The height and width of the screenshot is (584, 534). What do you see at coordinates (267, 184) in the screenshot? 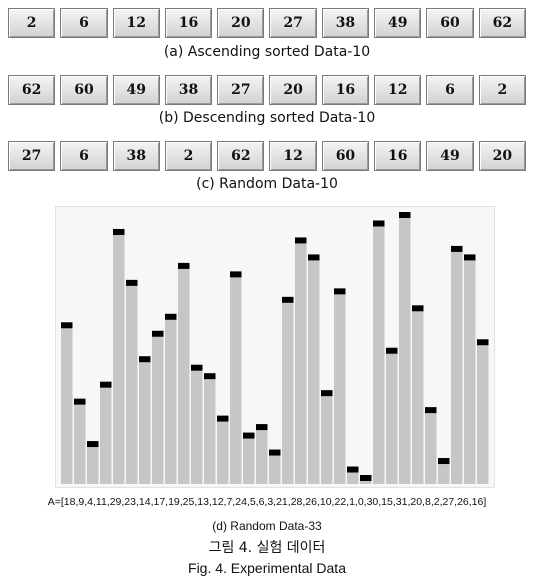
I see `random10-caption: (c) Random Data-10` at bounding box center [267, 184].